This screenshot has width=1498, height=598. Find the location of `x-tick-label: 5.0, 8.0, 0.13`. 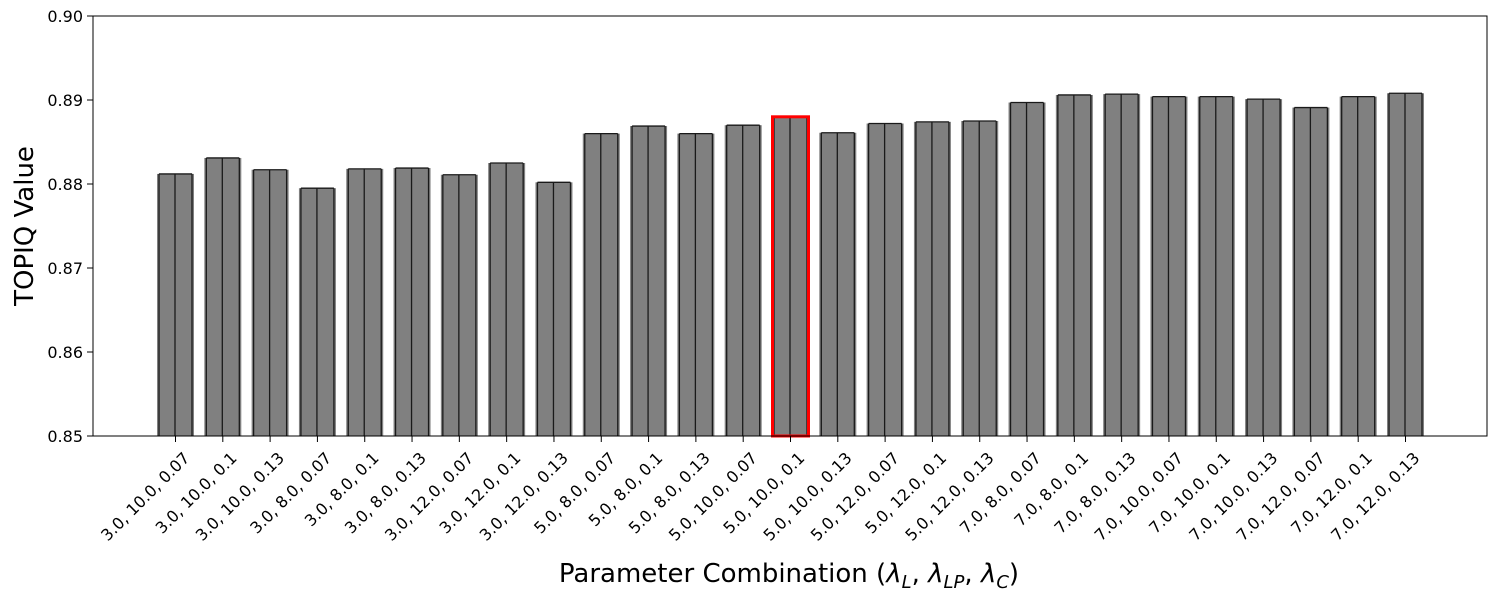

x-tick-label: 5.0, 8.0, 0.13 is located at coordinates (669, 492).